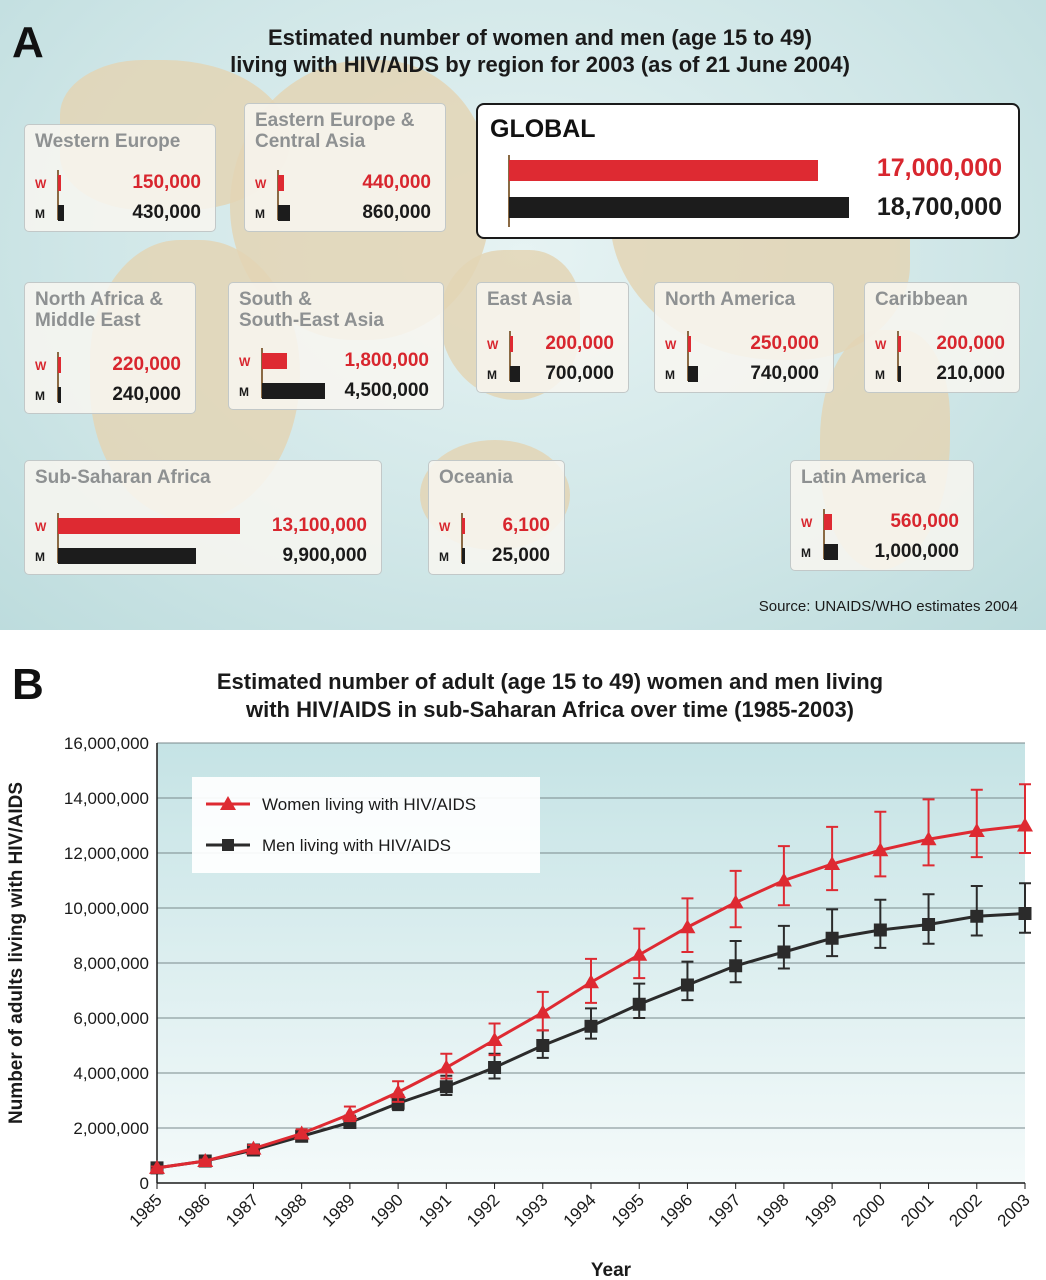  Describe the element at coordinates (319, 525) in the screenshot. I see `region-women-value: 13,100,000` at that location.